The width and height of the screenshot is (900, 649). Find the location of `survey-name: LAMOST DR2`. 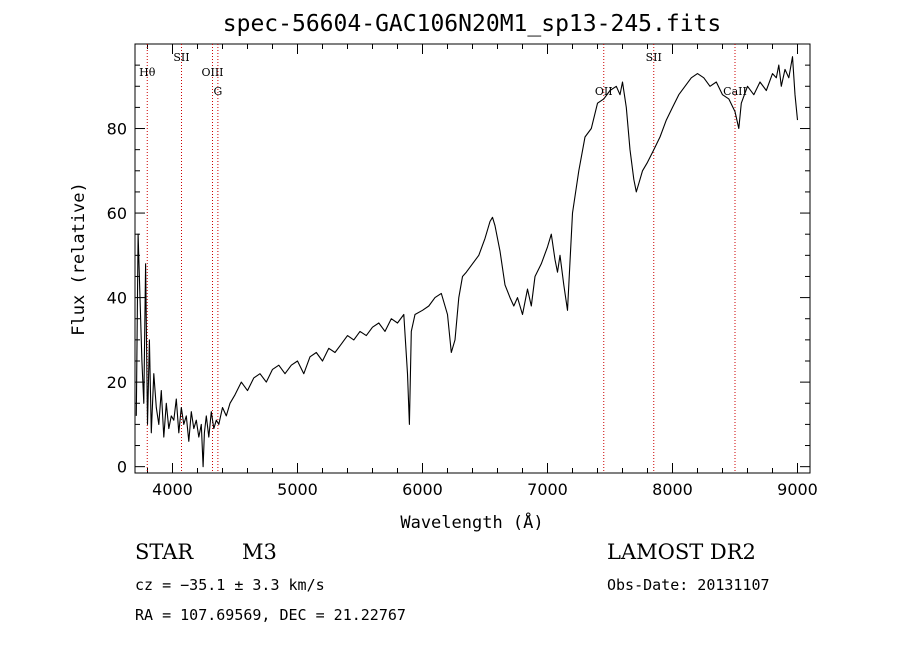

survey-name: LAMOST DR2 is located at coordinates (681, 552).